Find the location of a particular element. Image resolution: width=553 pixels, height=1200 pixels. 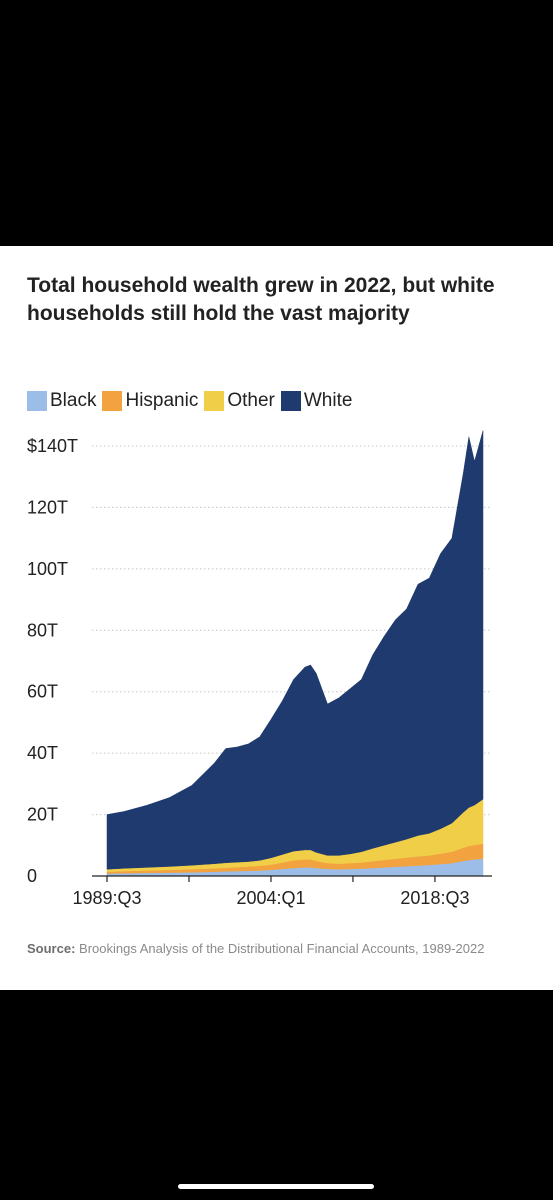

chart-legend: Black Hispanic Other White is located at coordinates (192, 401).